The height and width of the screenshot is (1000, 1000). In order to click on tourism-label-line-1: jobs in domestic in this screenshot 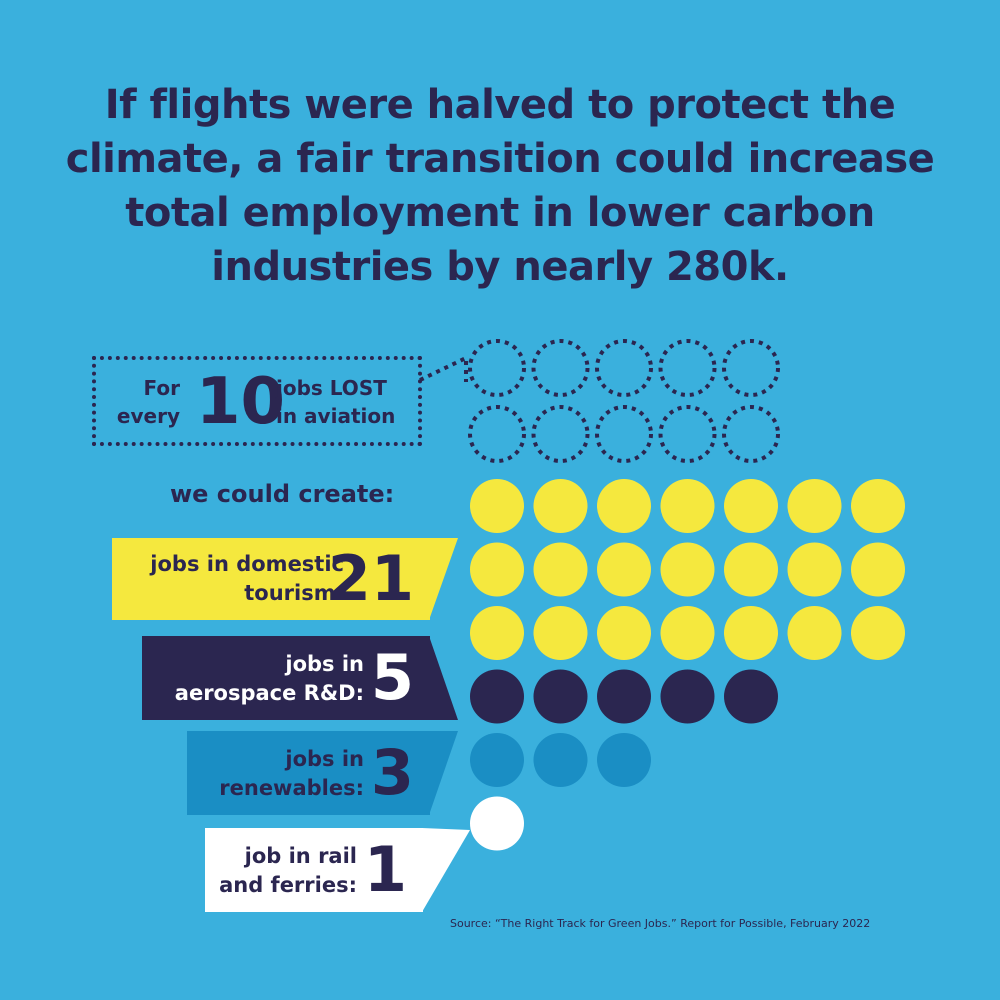, I will do `click(247, 564)`.